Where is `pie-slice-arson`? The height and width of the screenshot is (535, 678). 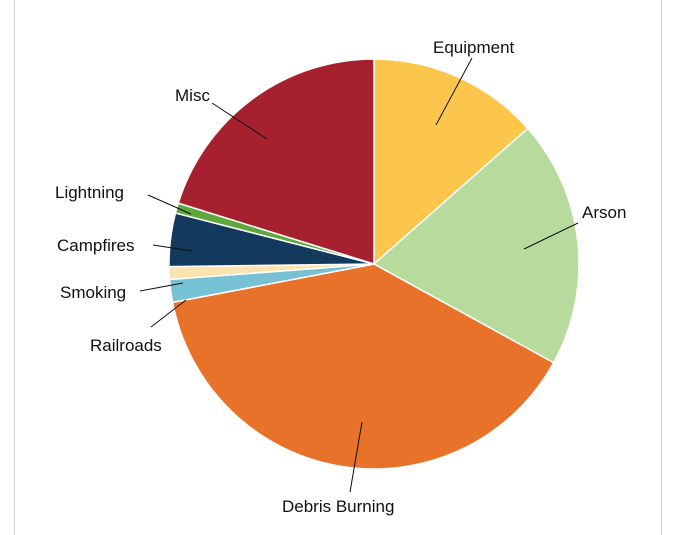
pie-slice-arson is located at coordinates (476, 245).